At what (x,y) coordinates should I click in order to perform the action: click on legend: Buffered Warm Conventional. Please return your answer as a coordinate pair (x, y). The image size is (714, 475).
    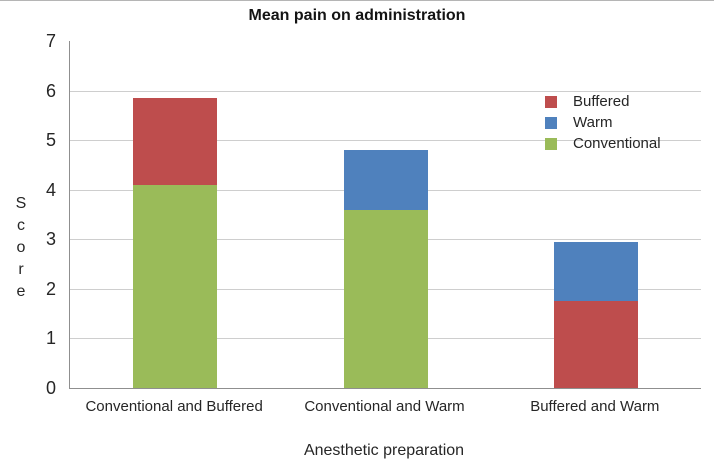
    Looking at the image, I should click on (603, 122).